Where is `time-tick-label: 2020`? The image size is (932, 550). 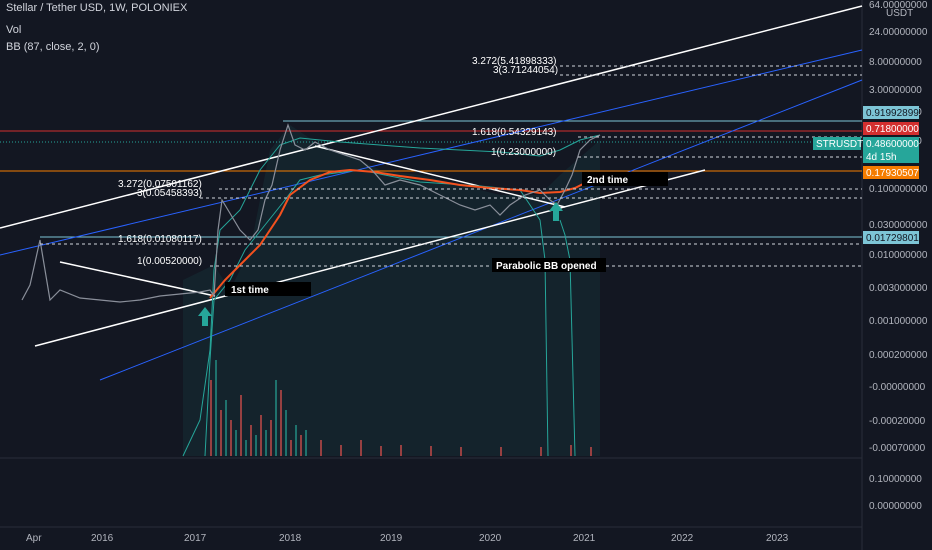 time-tick-label: 2020 is located at coordinates (490, 538).